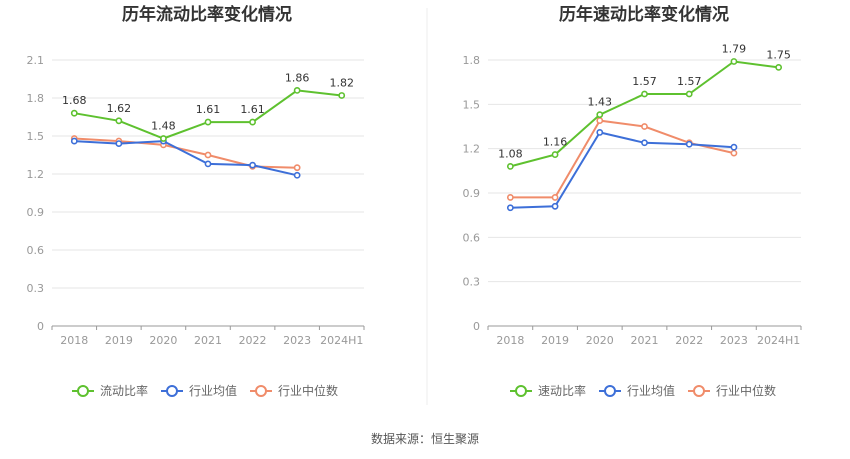 Image resolution: width=850 pixels, height=459 pixels. Describe the element at coordinates (119, 108) in the screenshot. I see `data-label: 1.62` at that location.